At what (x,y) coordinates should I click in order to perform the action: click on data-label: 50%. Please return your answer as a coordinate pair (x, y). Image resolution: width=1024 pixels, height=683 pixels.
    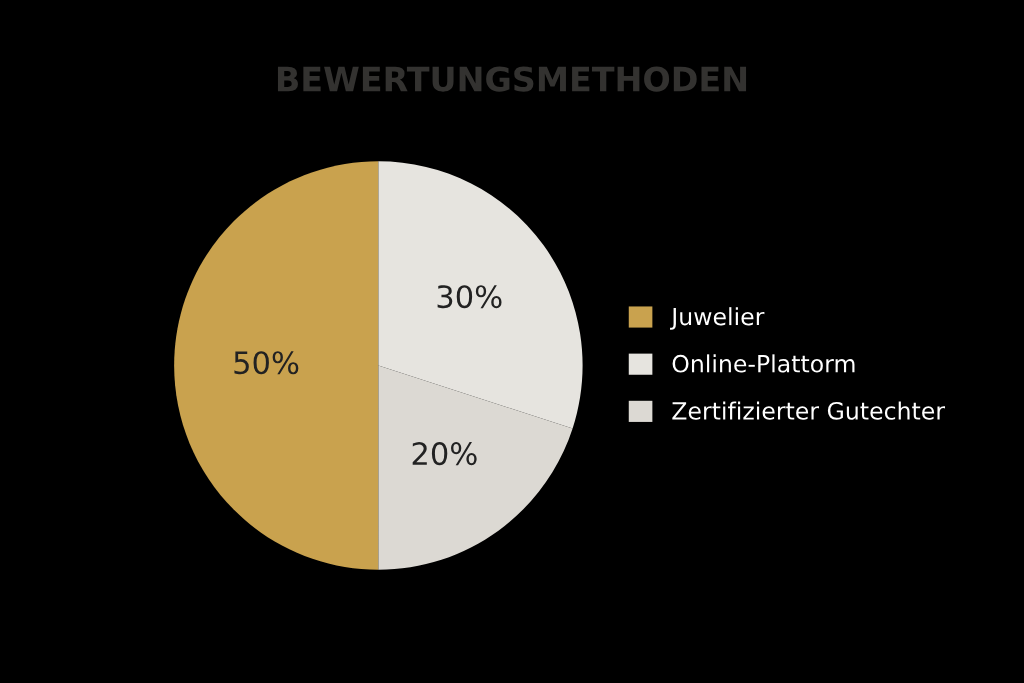
    Looking at the image, I should click on (266, 363).